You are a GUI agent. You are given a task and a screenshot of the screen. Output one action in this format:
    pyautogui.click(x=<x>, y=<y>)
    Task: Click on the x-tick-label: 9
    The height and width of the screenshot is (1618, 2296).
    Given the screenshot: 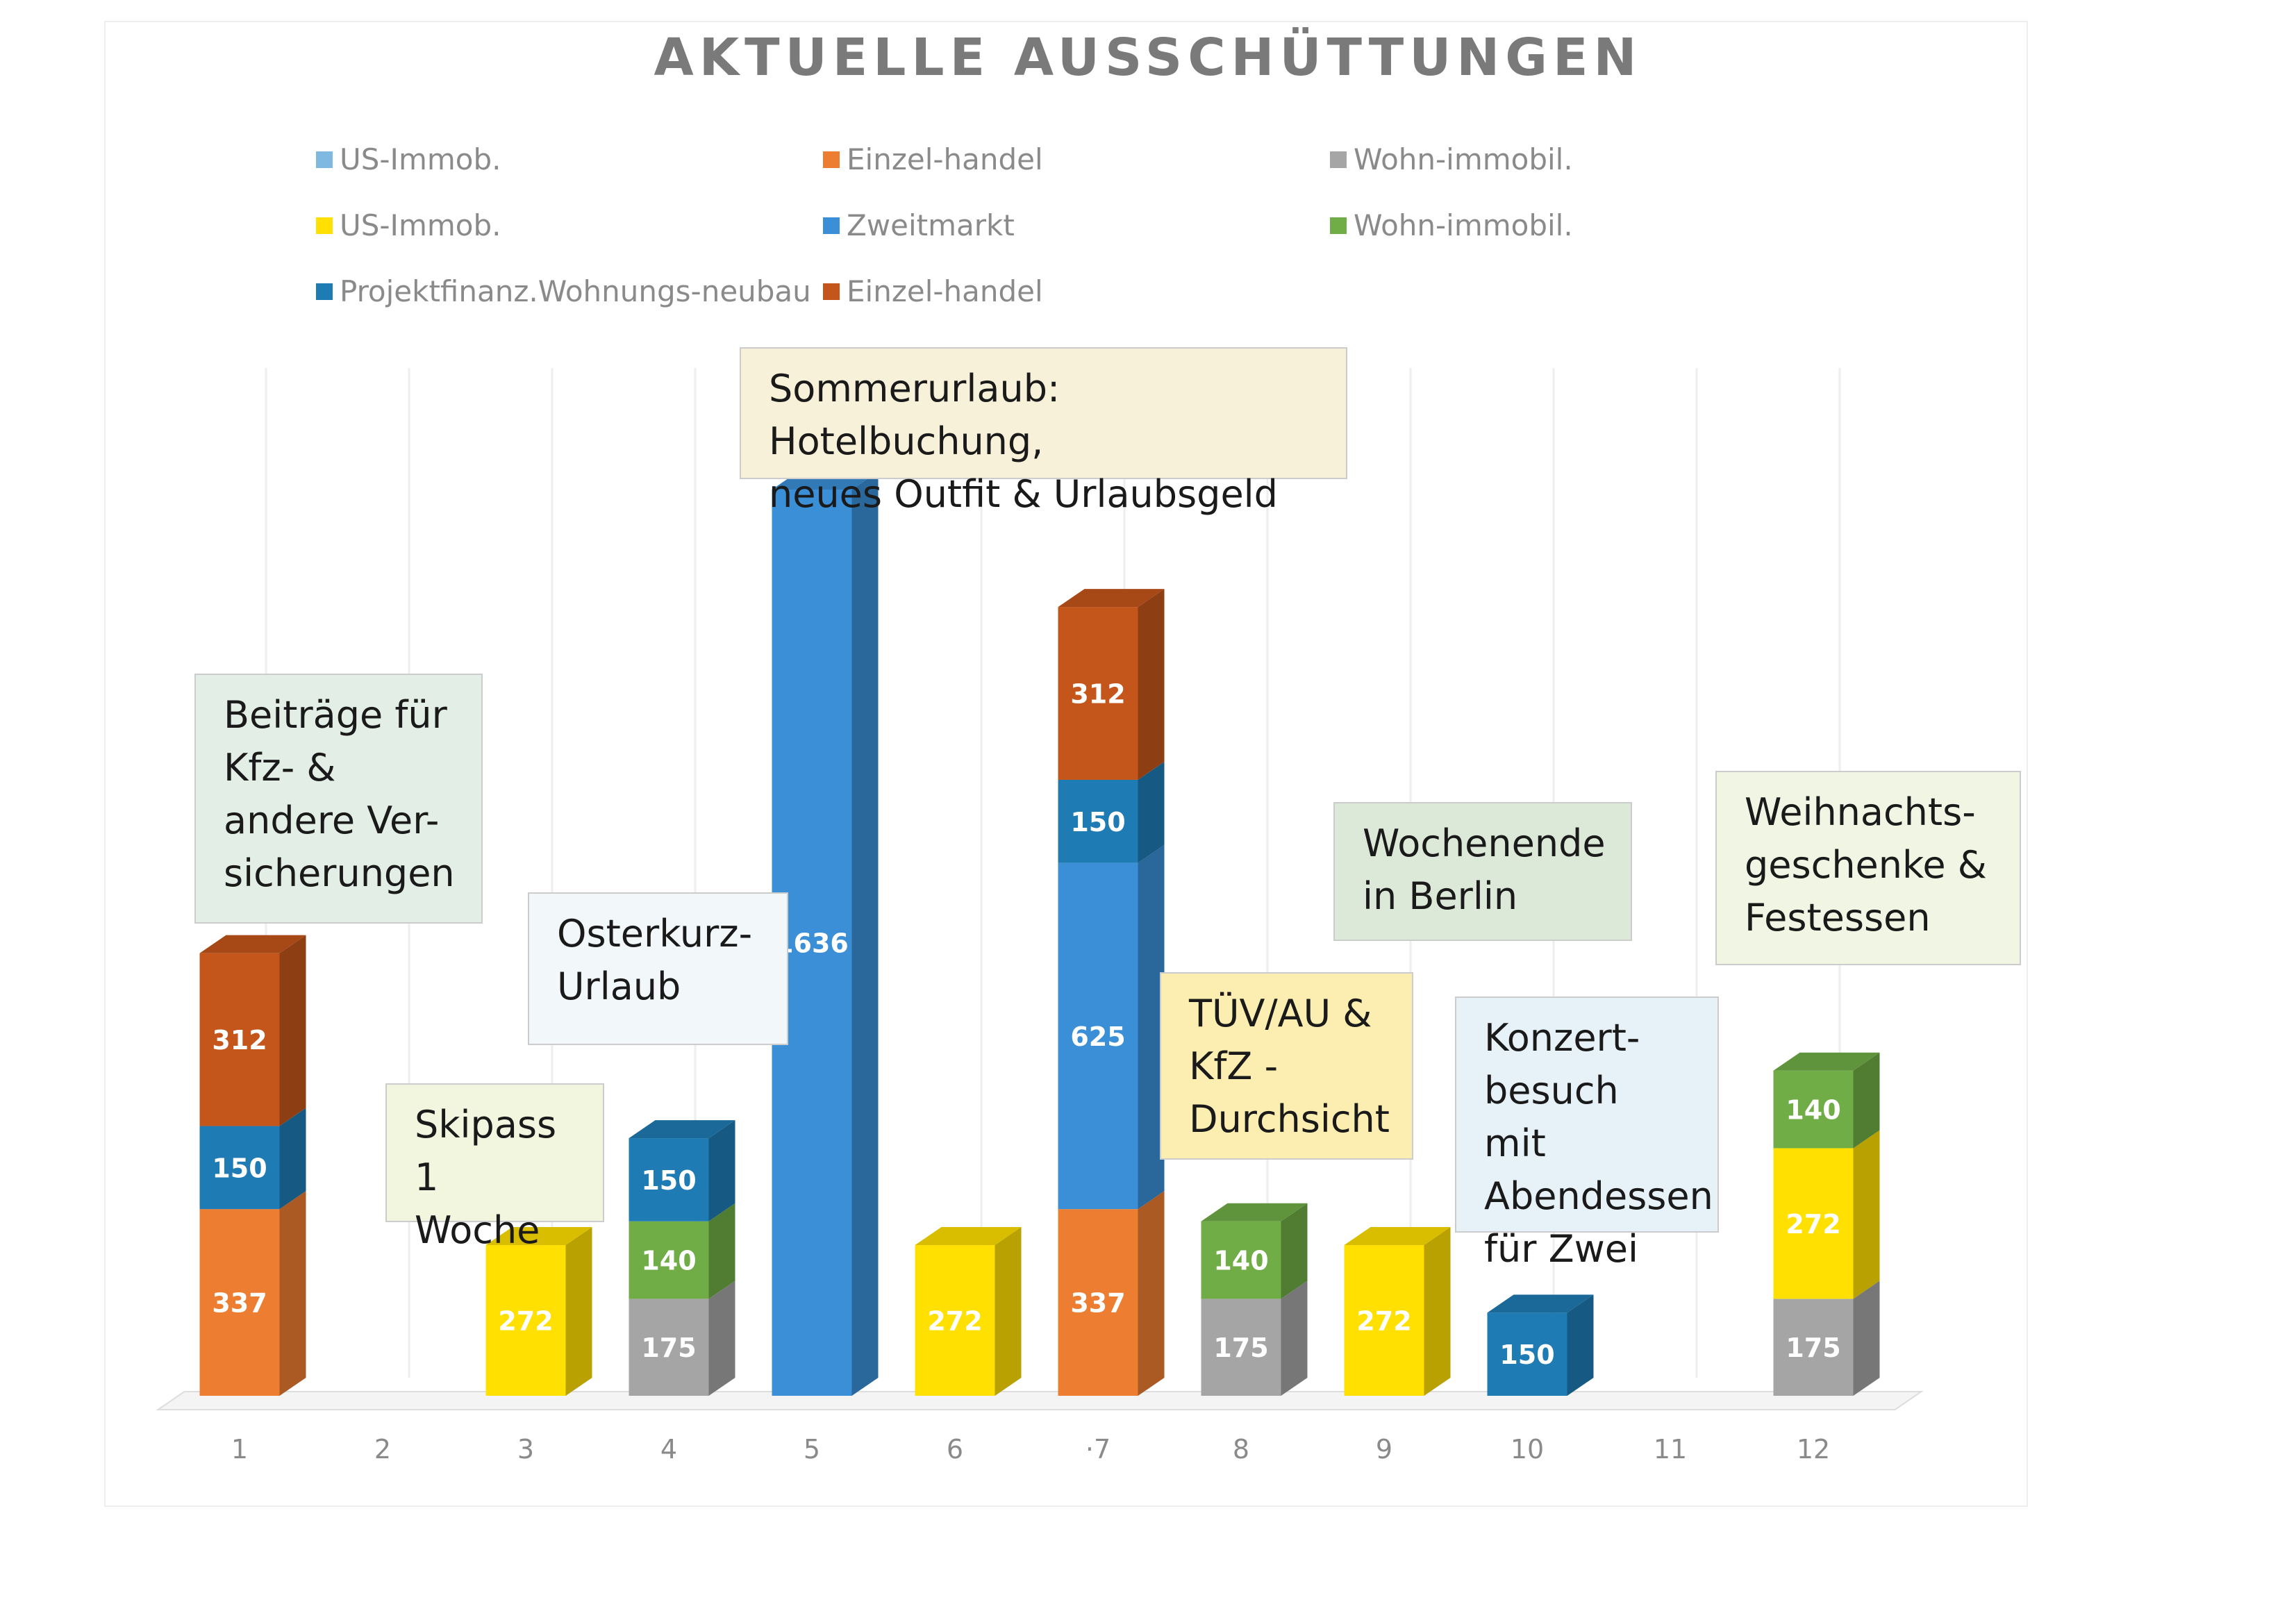 What is the action you would take?
    pyautogui.click(x=1384, y=1449)
    